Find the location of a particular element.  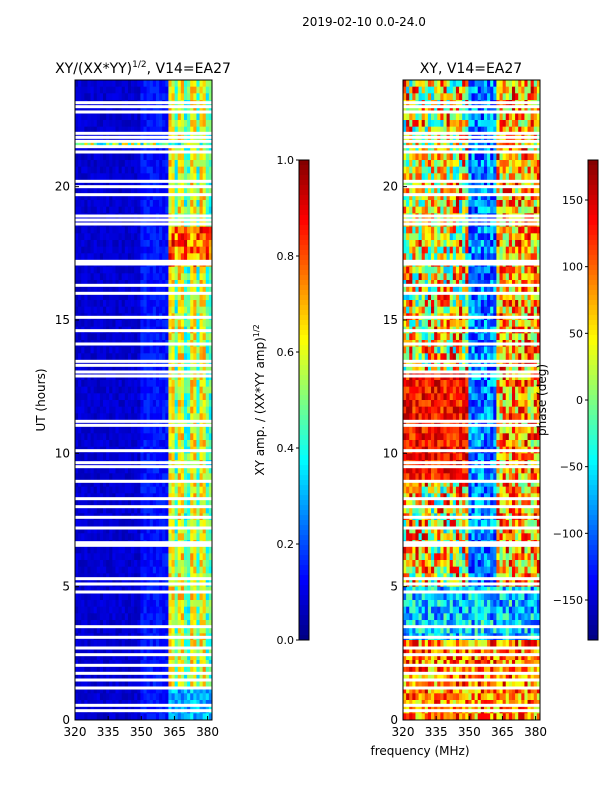

amp-colorbar-axis: 0.00.20.40.60.81.0 is located at coordinates (288, 400).